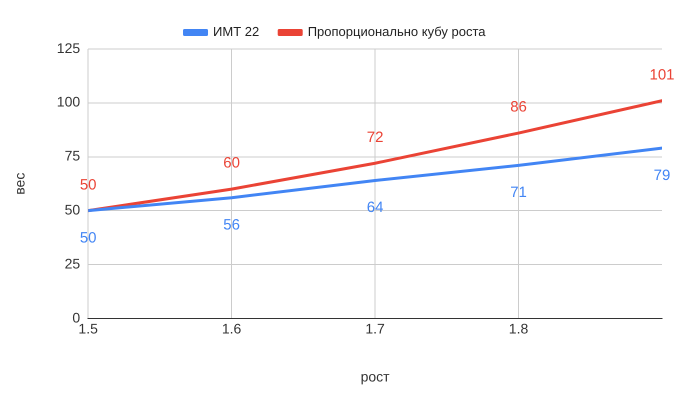 The image size is (680, 398). What do you see at coordinates (68, 48) in the screenshot?
I see `y-tick-label: 125` at bounding box center [68, 48].